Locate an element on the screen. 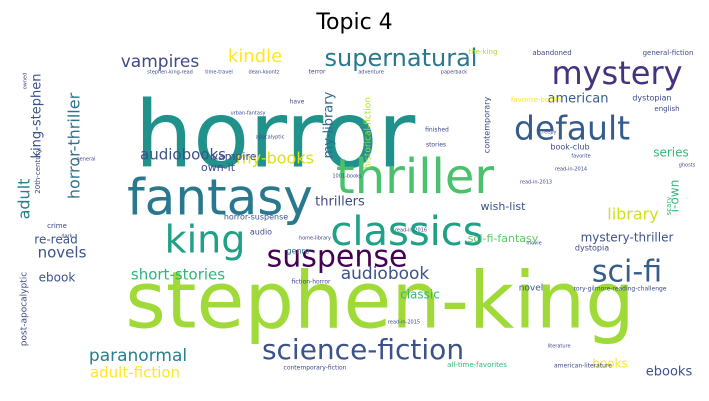 Image resolution: width=709 pixels, height=401 pixels. word-vampire: vampire is located at coordinates (233, 156).